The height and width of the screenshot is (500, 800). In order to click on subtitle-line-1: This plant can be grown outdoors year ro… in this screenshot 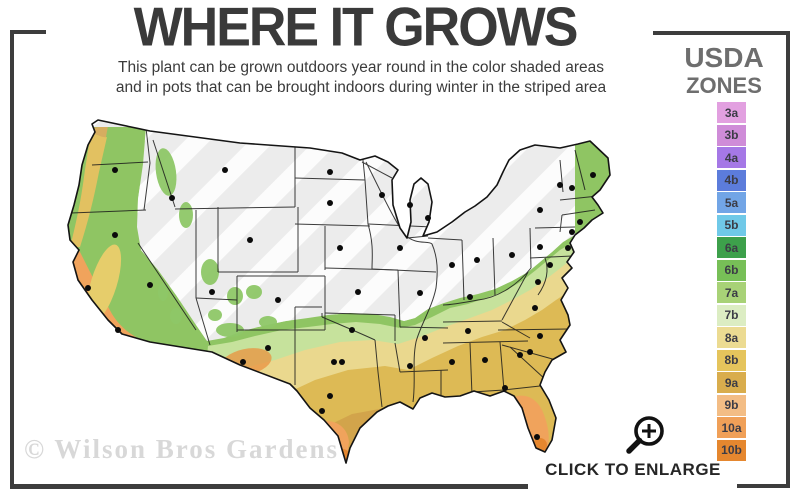, I will do `click(361, 67)`.